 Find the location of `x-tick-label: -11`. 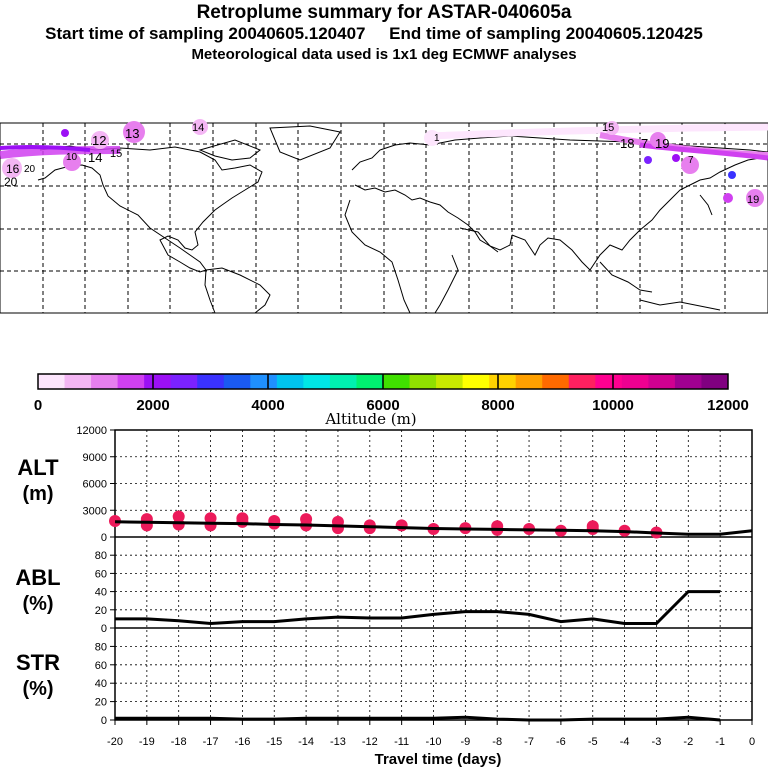

x-tick-label: -11 is located at coordinates (401, 742).